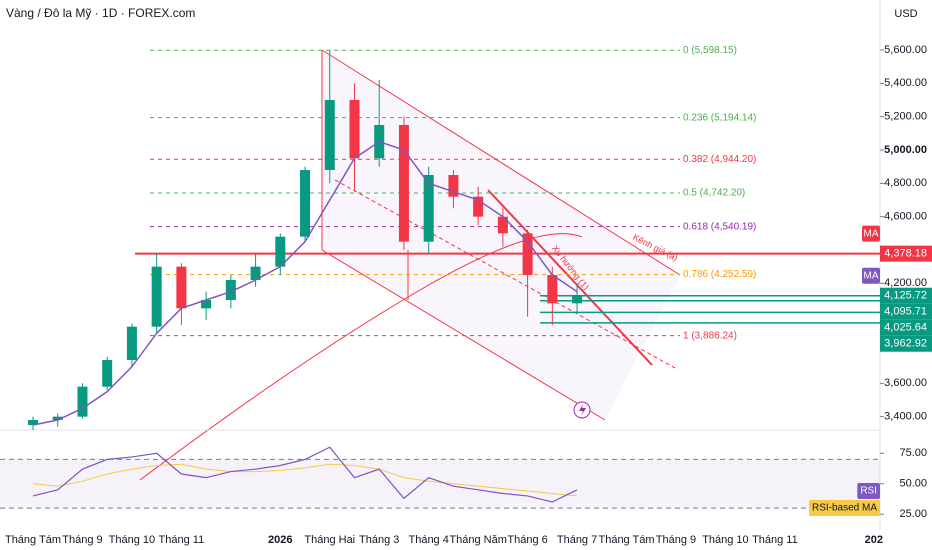 This screenshot has width=932, height=550. Describe the element at coordinates (905, 383) in the screenshot. I see `y-tick-label: 3,600.00` at that location.